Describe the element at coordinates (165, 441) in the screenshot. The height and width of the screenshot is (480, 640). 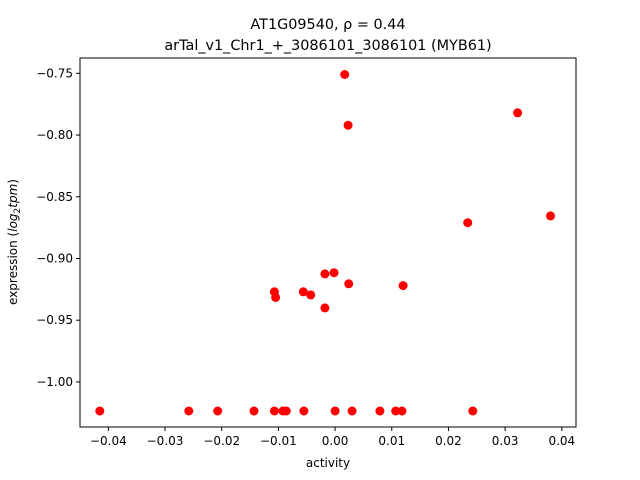
I see `x-tick-label: −0.03` at that location.